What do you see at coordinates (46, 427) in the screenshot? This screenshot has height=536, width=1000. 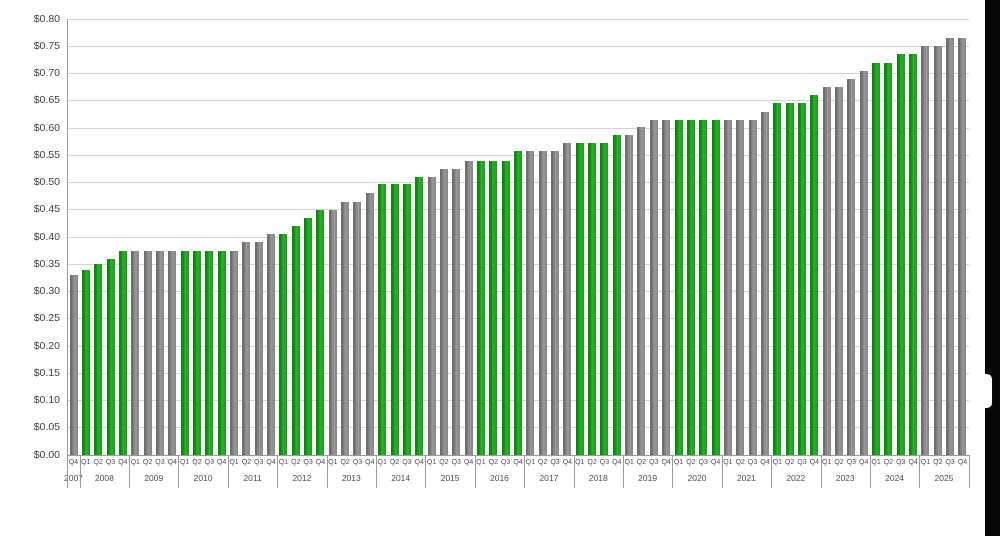 I see `y-axis-label: $0.05` at bounding box center [46, 427].